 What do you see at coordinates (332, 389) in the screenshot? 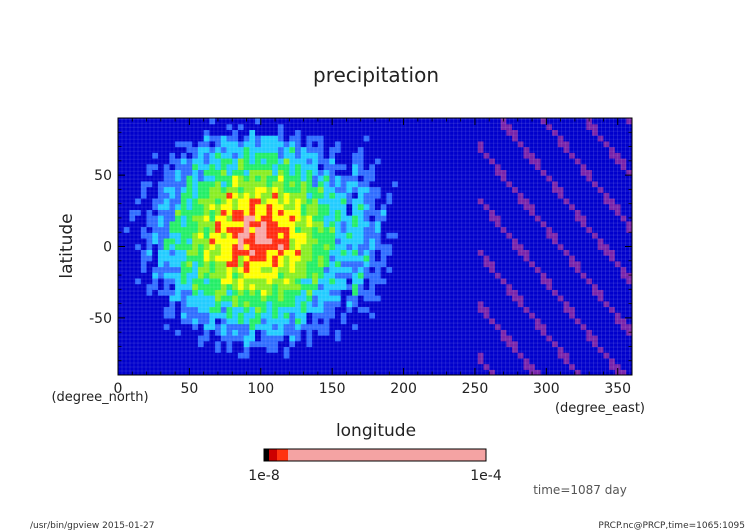
I see `x-tick-label: 150` at bounding box center [332, 389].